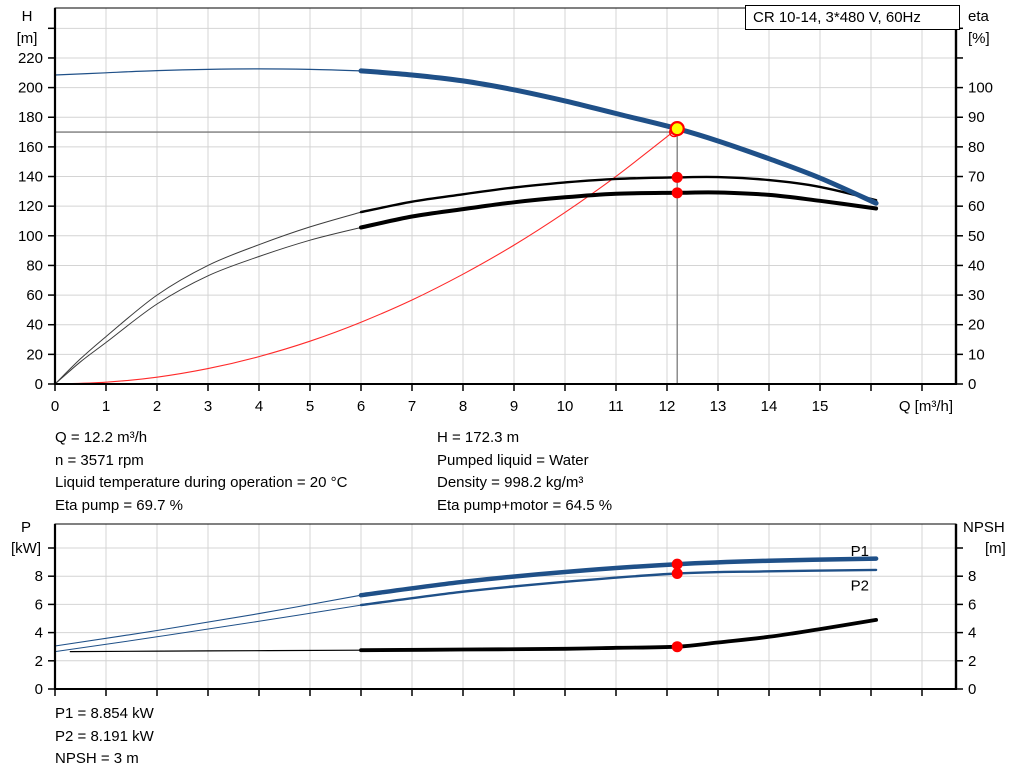 This screenshot has width=1024, height=781. Describe the element at coordinates (259, 406) in the screenshot. I see `x-tick-label: 4` at that location.